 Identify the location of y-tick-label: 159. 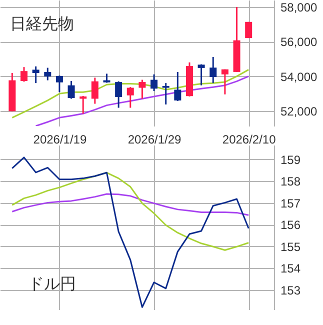
(290, 159).